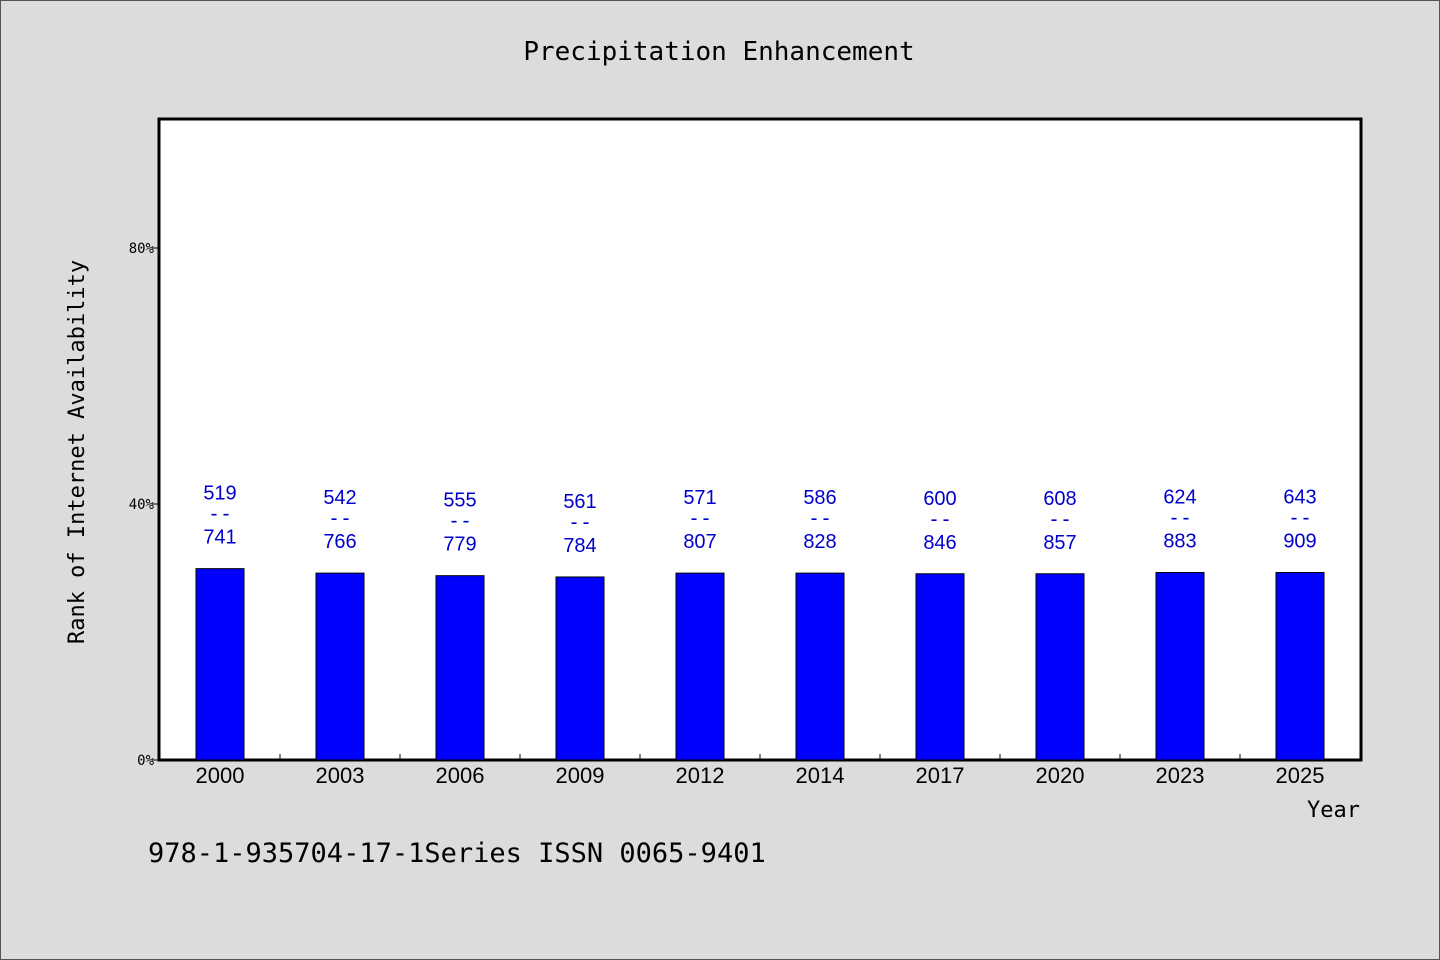  I want to click on x-tick-label: 2012, so click(700, 775).